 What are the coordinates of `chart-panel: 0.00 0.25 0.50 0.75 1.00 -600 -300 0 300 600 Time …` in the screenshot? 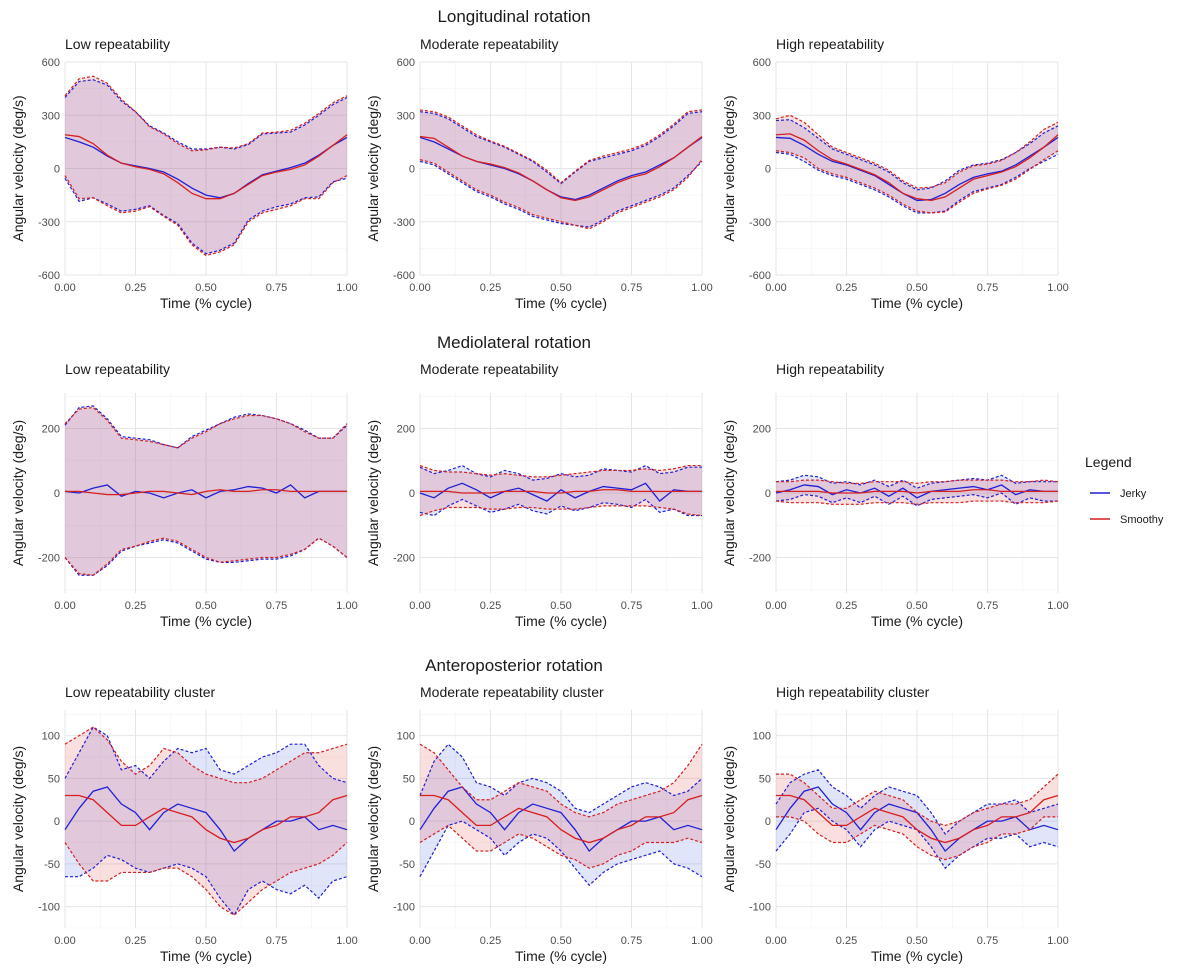 It's located at (895, 184).